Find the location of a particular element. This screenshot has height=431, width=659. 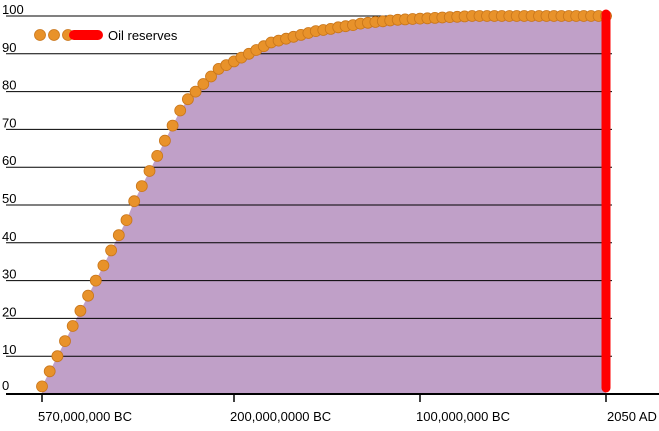

y-tick-label: 70 is located at coordinates (9, 122).